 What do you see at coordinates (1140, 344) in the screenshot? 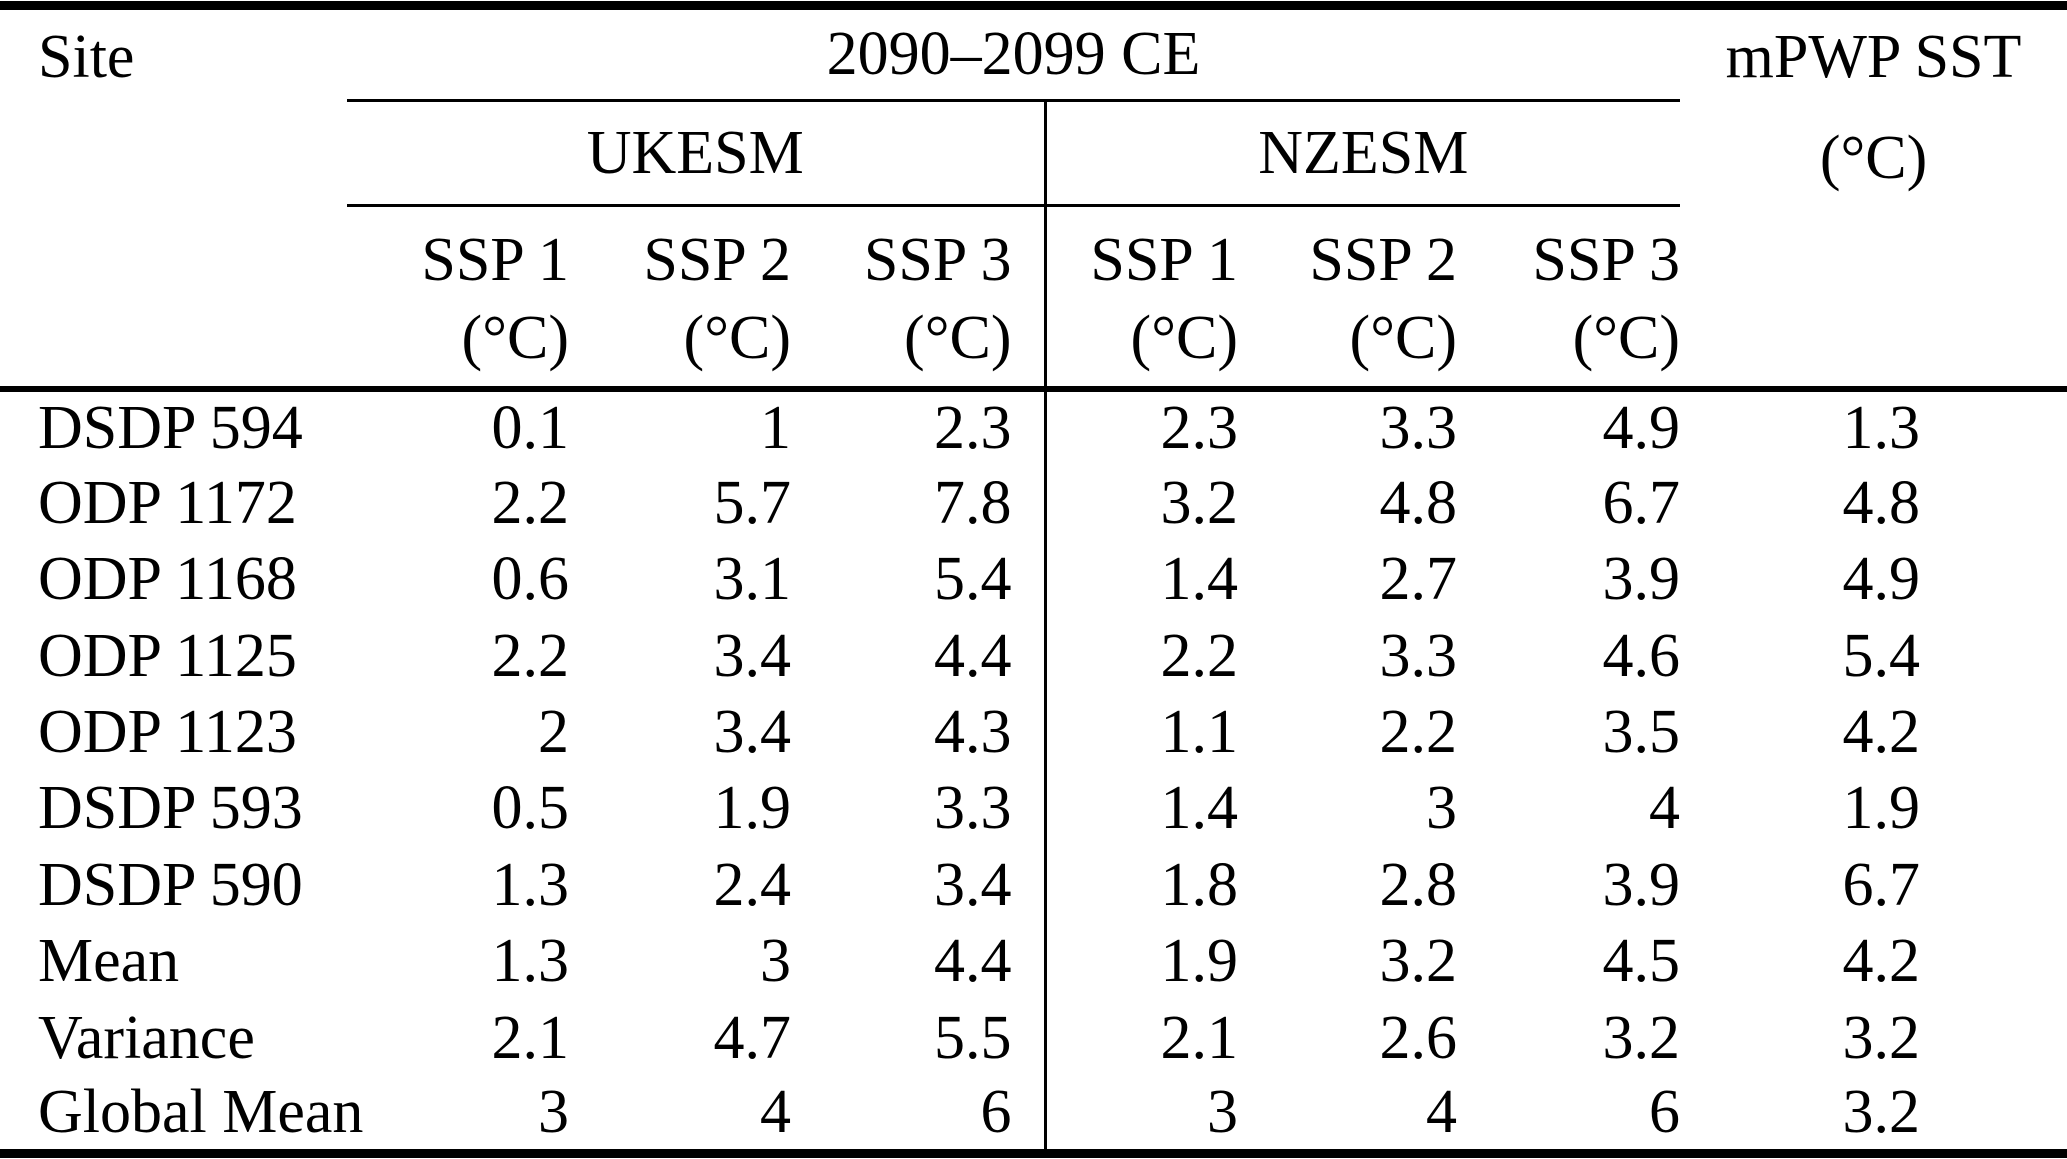
I see `unit-header-nzesm-ssp1: (°C)` at bounding box center [1140, 344].